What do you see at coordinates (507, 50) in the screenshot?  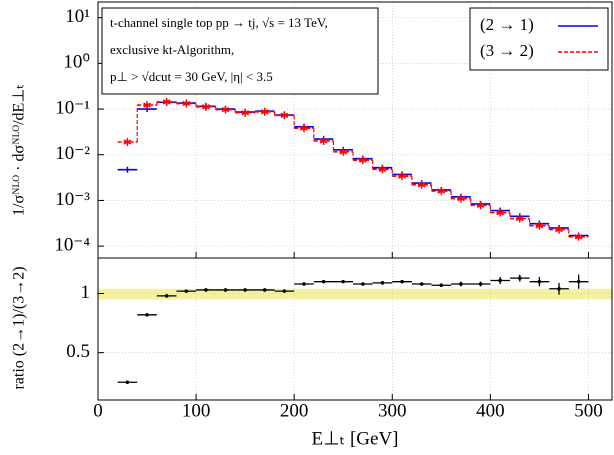 I see `legend-label: (3 → 2)` at bounding box center [507, 50].